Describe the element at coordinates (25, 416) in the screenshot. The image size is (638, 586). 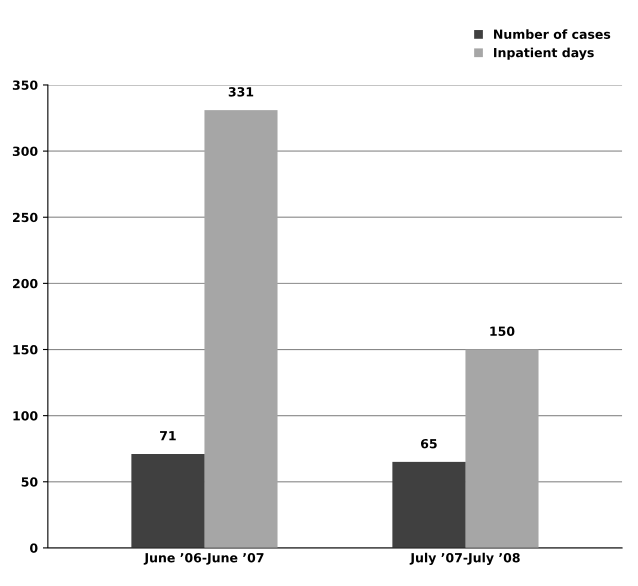
I see `y-tick-label: 100` at that location.